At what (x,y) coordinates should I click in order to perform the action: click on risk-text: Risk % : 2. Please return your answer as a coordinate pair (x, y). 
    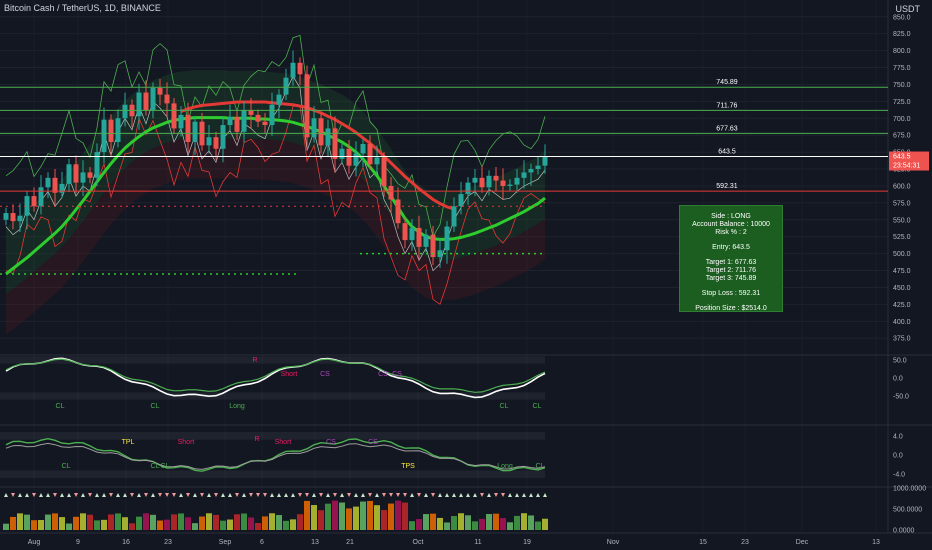
    Looking at the image, I should click on (731, 232).